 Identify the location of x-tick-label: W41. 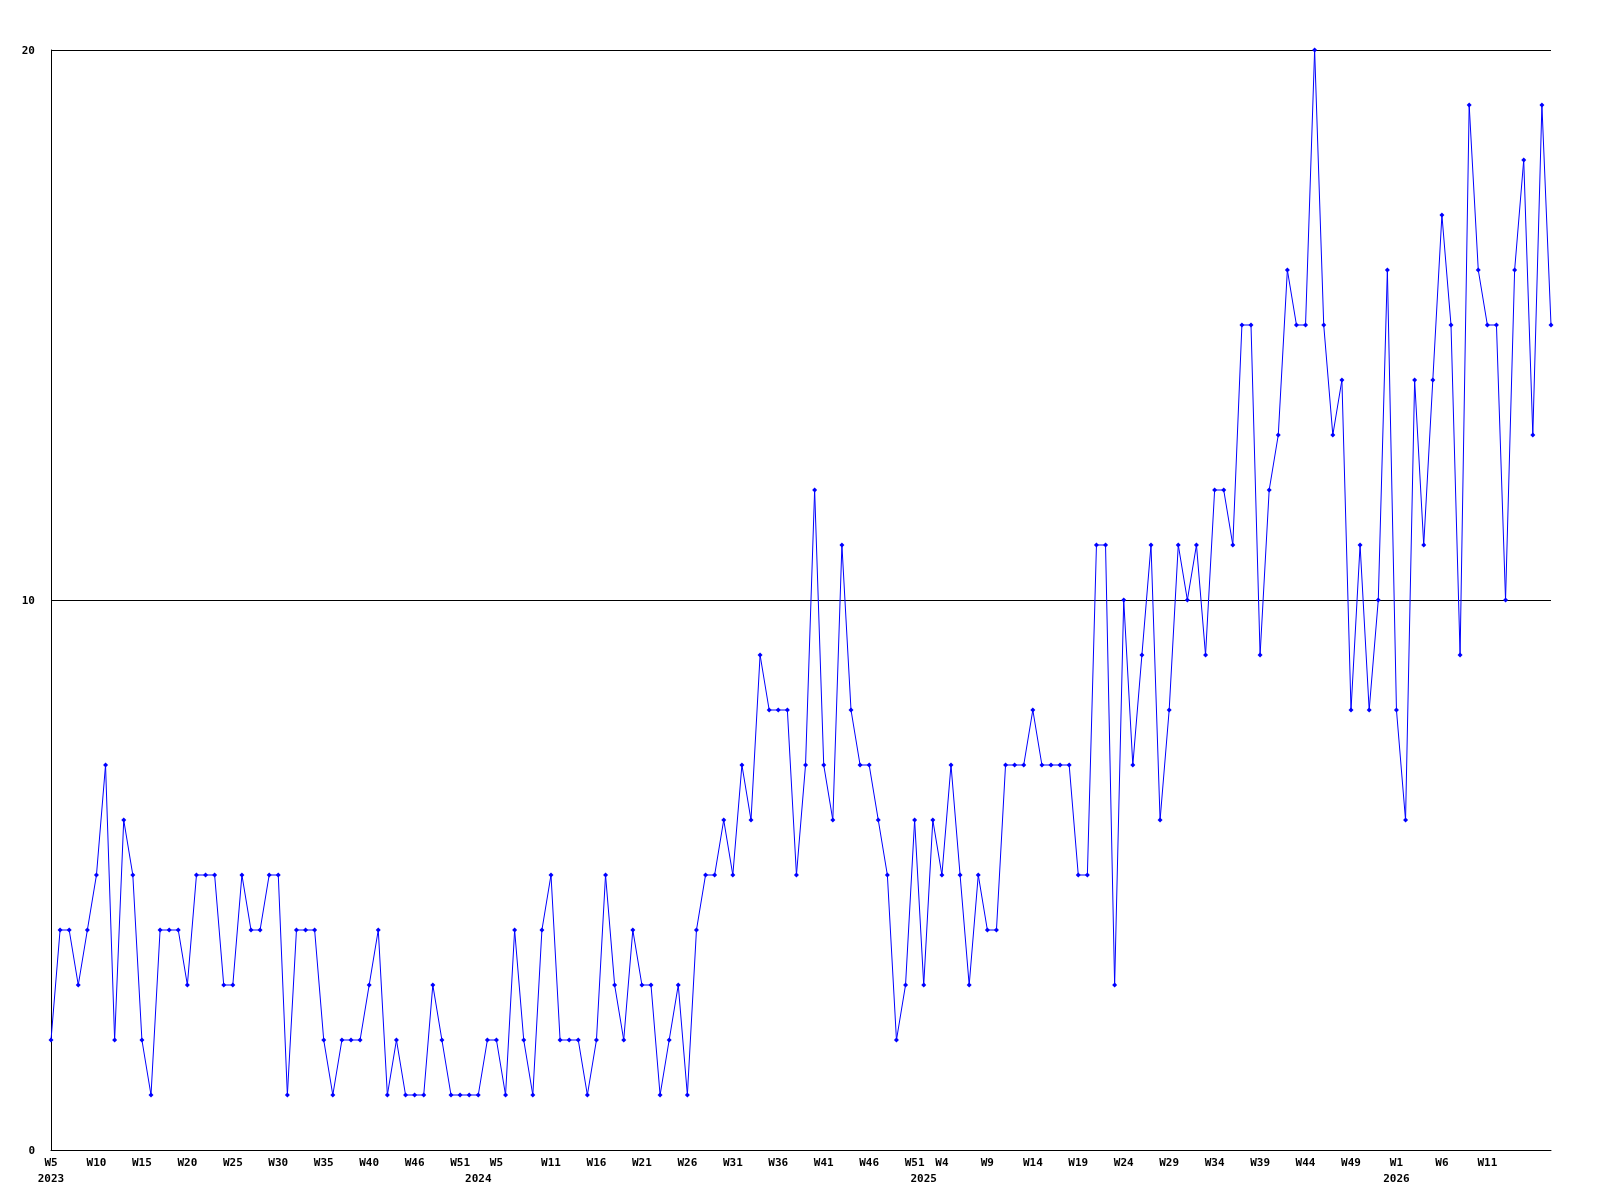
(824, 1162).